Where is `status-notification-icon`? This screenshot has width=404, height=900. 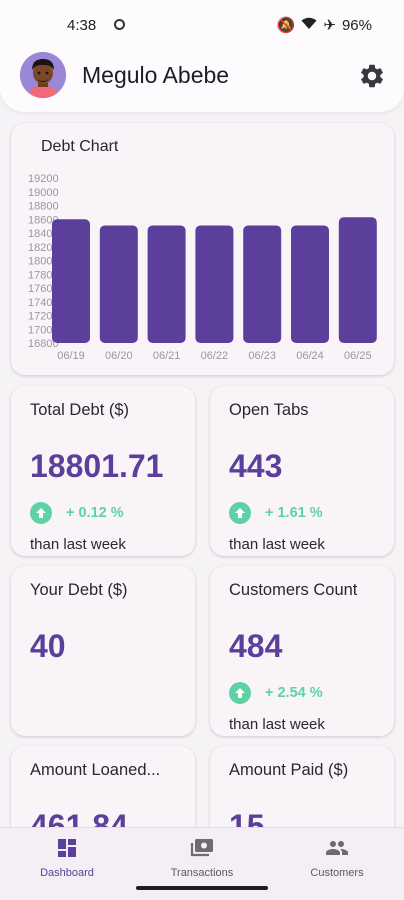 status-notification-icon is located at coordinates (119, 24).